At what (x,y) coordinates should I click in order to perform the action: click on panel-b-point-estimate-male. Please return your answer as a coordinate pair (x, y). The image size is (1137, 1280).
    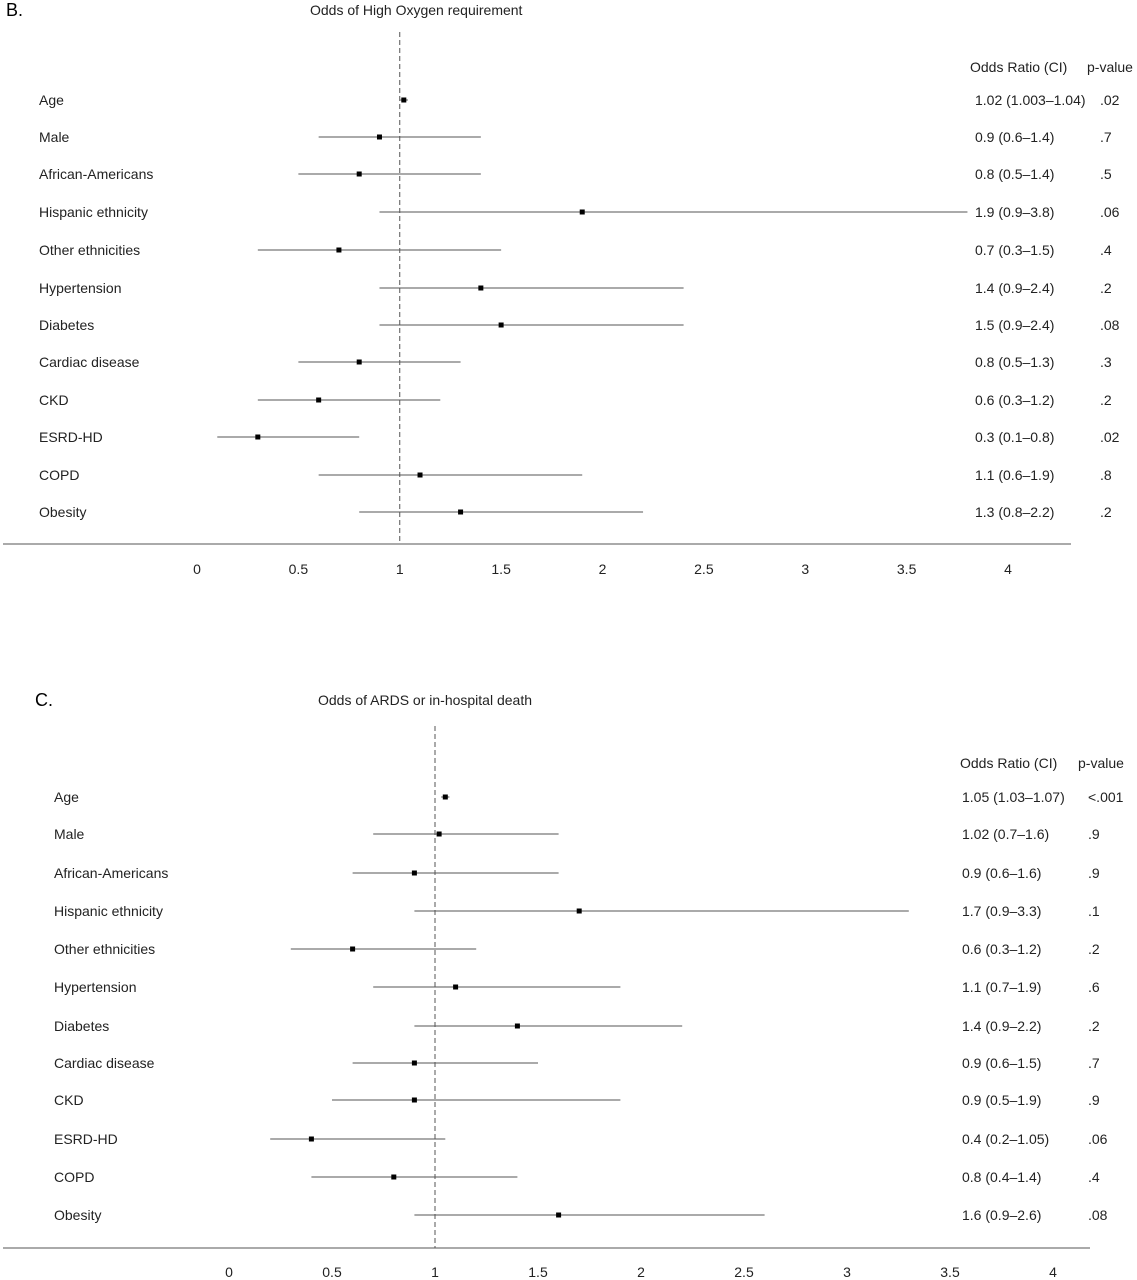
    Looking at the image, I should click on (379, 137).